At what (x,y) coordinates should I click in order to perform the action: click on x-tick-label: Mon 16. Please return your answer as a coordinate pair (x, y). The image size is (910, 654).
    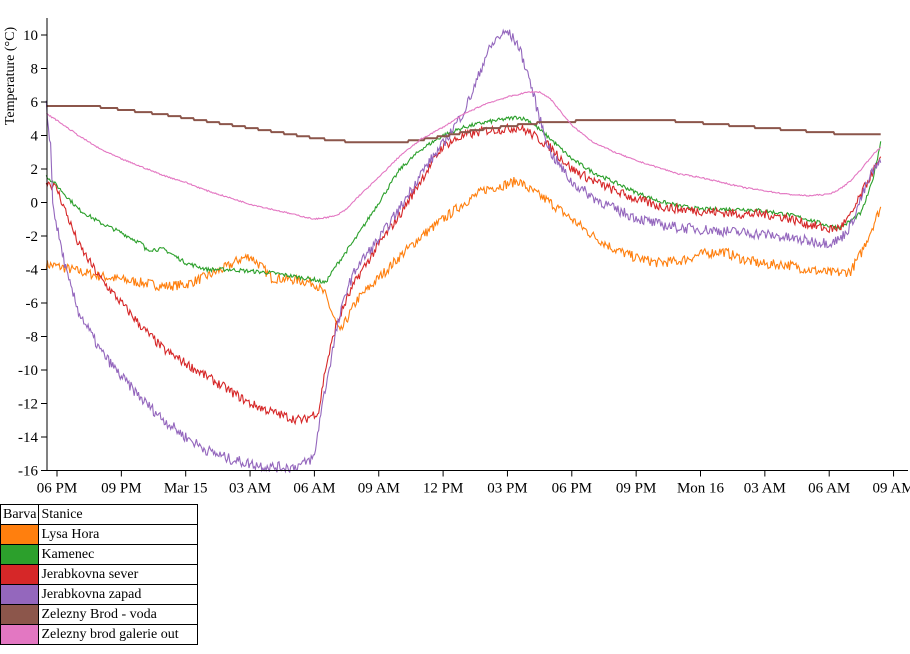
    Looking at the image, I should click on (701, 489).